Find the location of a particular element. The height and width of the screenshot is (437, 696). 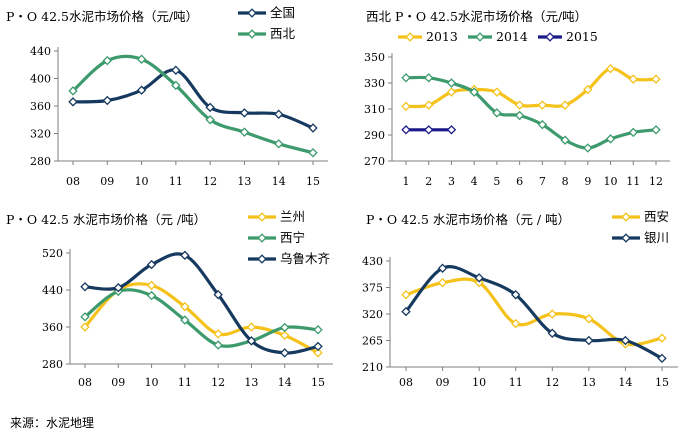

legend-label: 2013 is located at coordinates (442, 36).